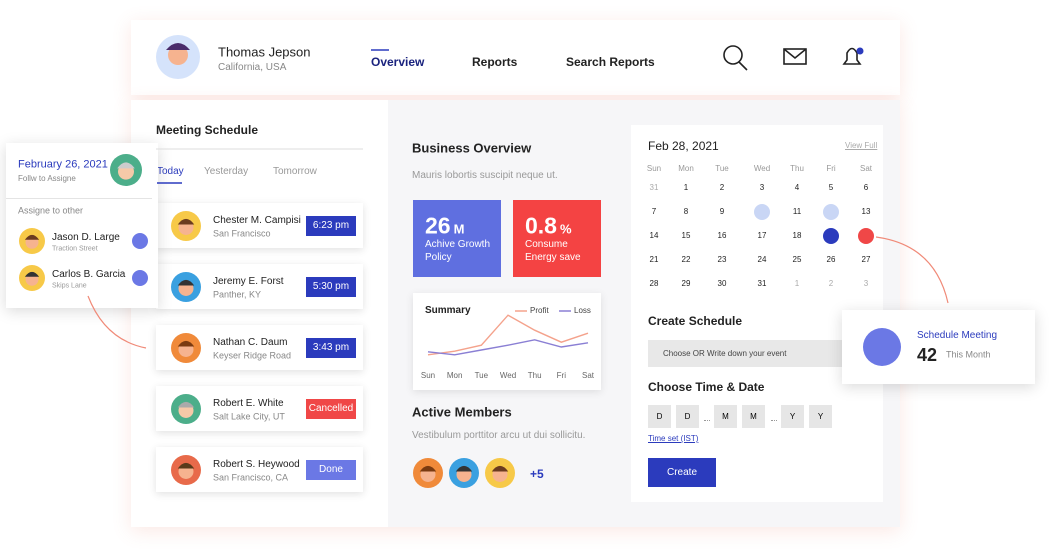 The height and width of the screenshot is (555, 1059). What do you see at coordinates (722, 259) in the screenshot?
I see `day: 23` at bounding box center [722, 259].